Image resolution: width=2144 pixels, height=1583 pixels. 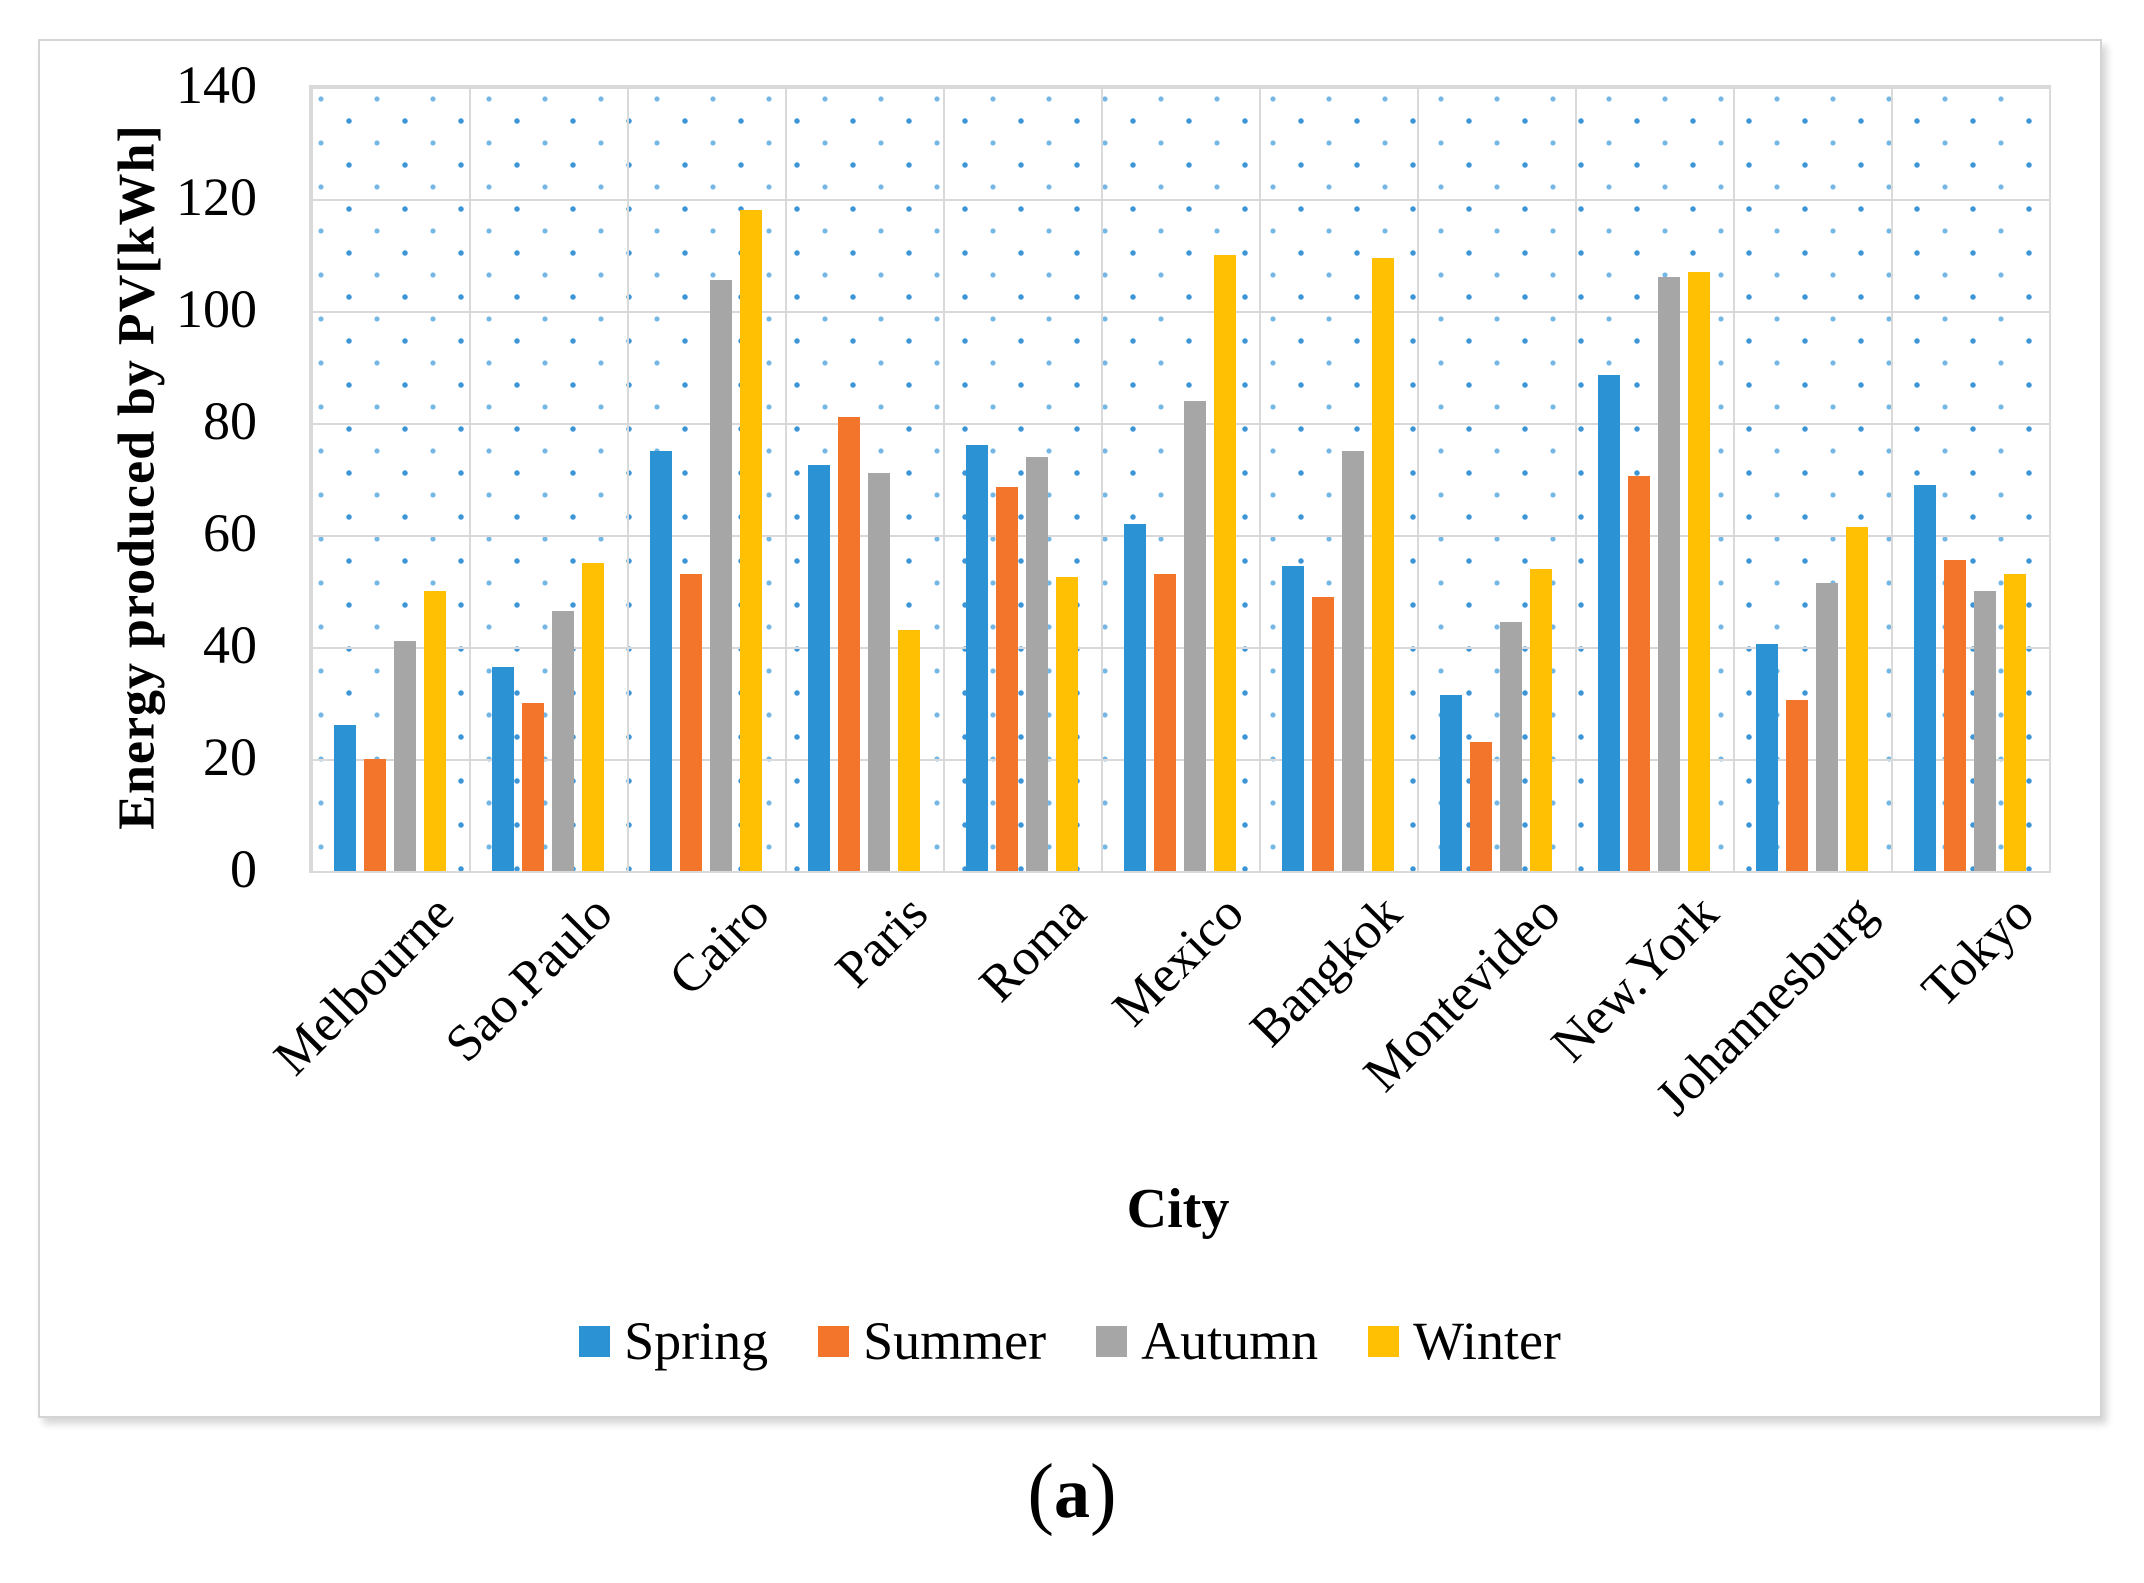 What do you see at coordinates (1955, 715) in the screenshot?
I see `bar-summer-tokyo` at bounding box center [1955, 715].